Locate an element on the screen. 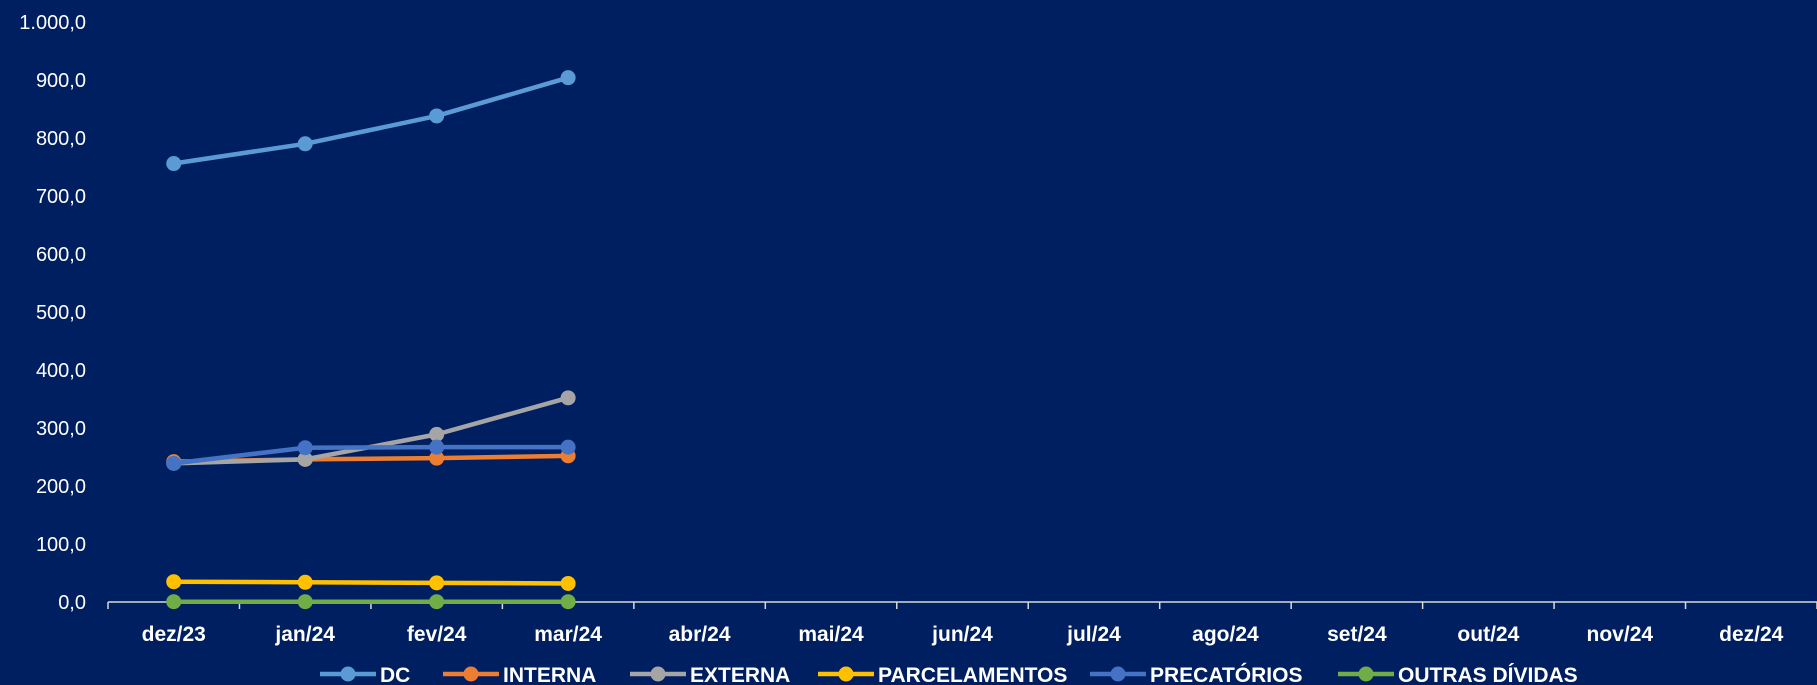 This screenshot has width=1817, height=685. legend-item: PARCELAMENTOS is located at coordinates (942, 674).